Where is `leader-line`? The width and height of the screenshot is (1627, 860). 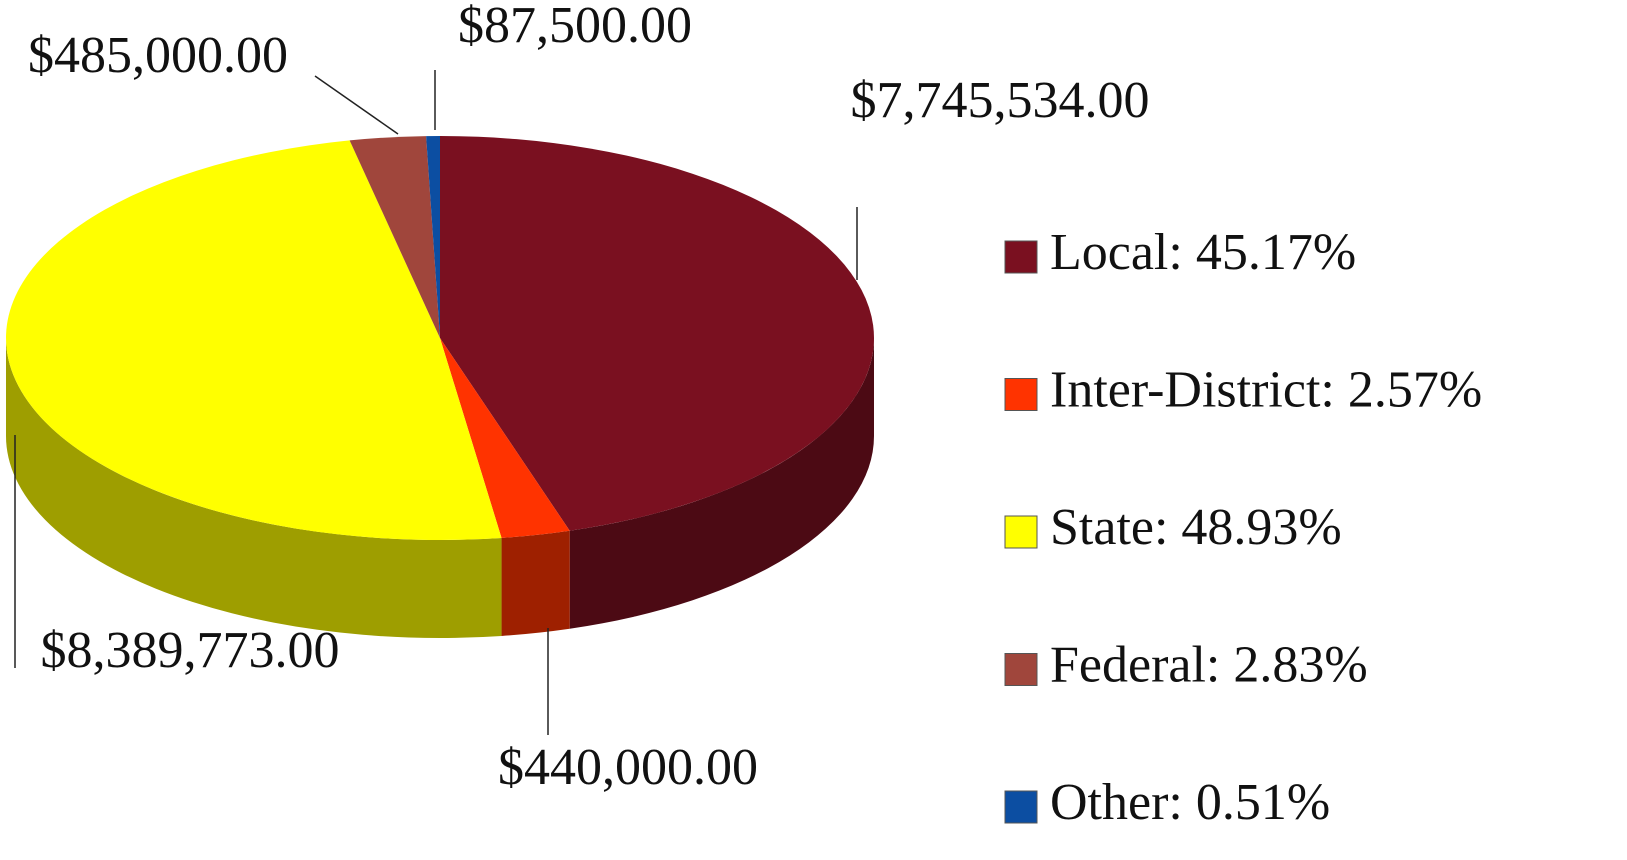 leader-line is located at coordinates (356, 105).